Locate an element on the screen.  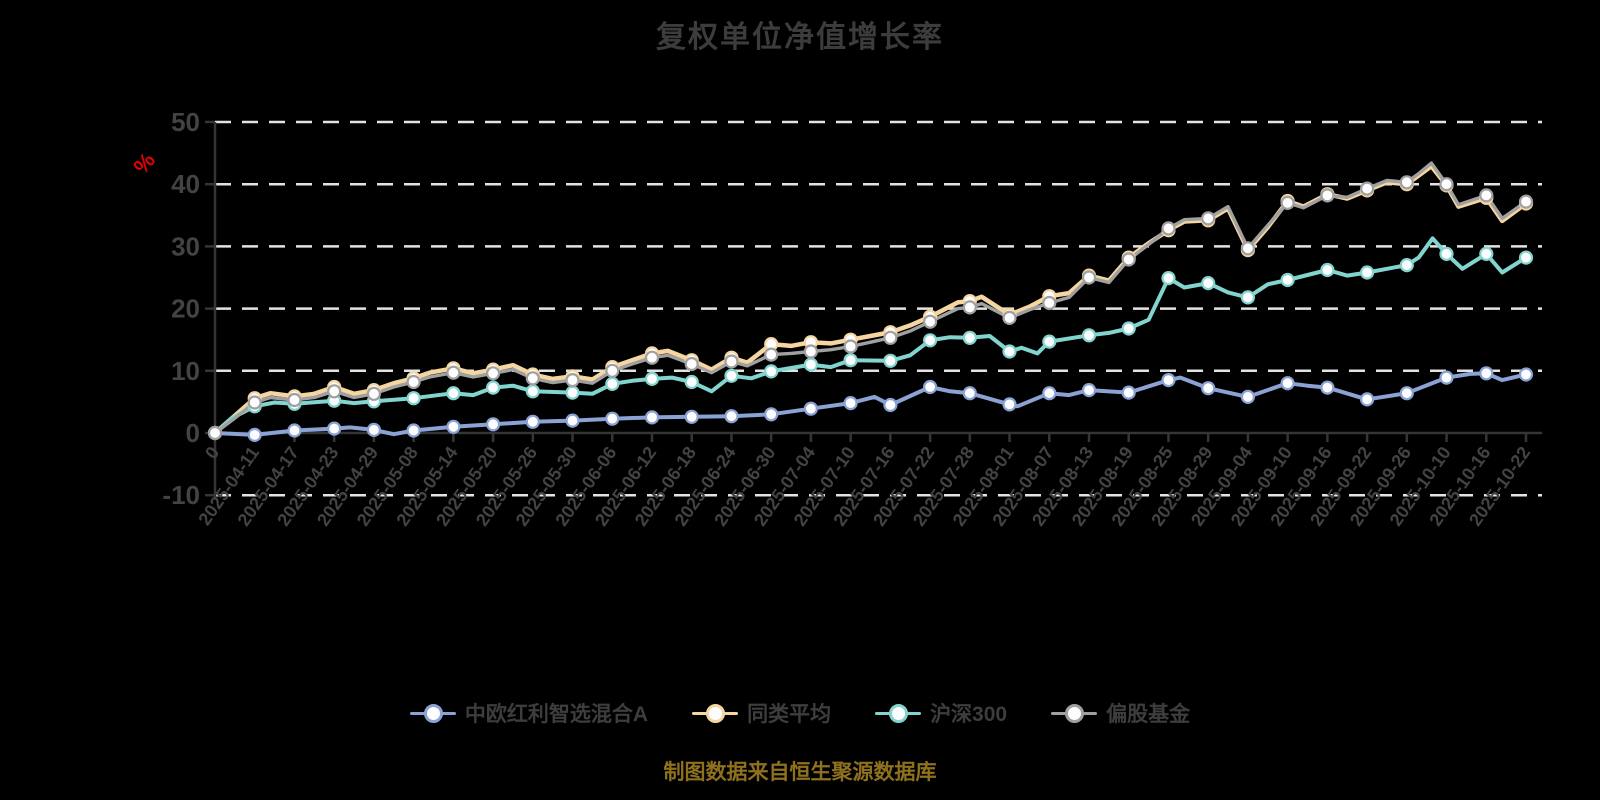
data-point-中欧红利智选混合A-2025-10-10 is located at coordinates (1446, 377).